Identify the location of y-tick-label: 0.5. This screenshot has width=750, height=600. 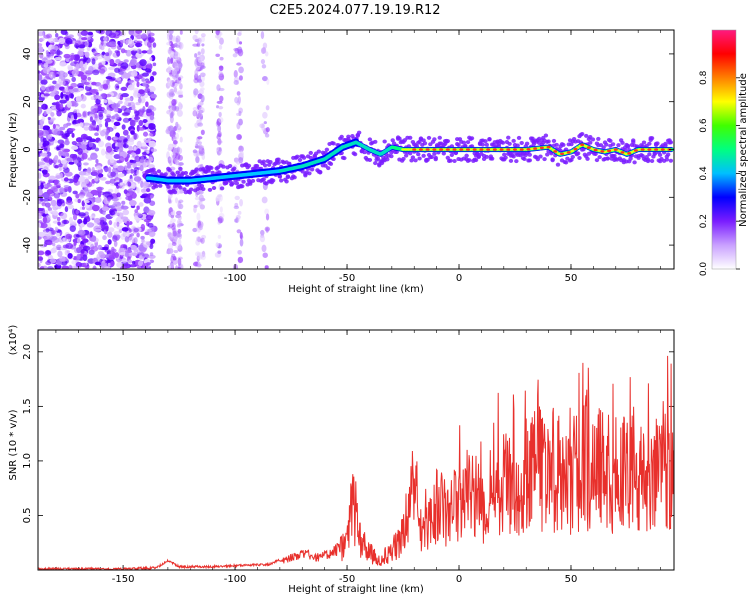
(27, 516).